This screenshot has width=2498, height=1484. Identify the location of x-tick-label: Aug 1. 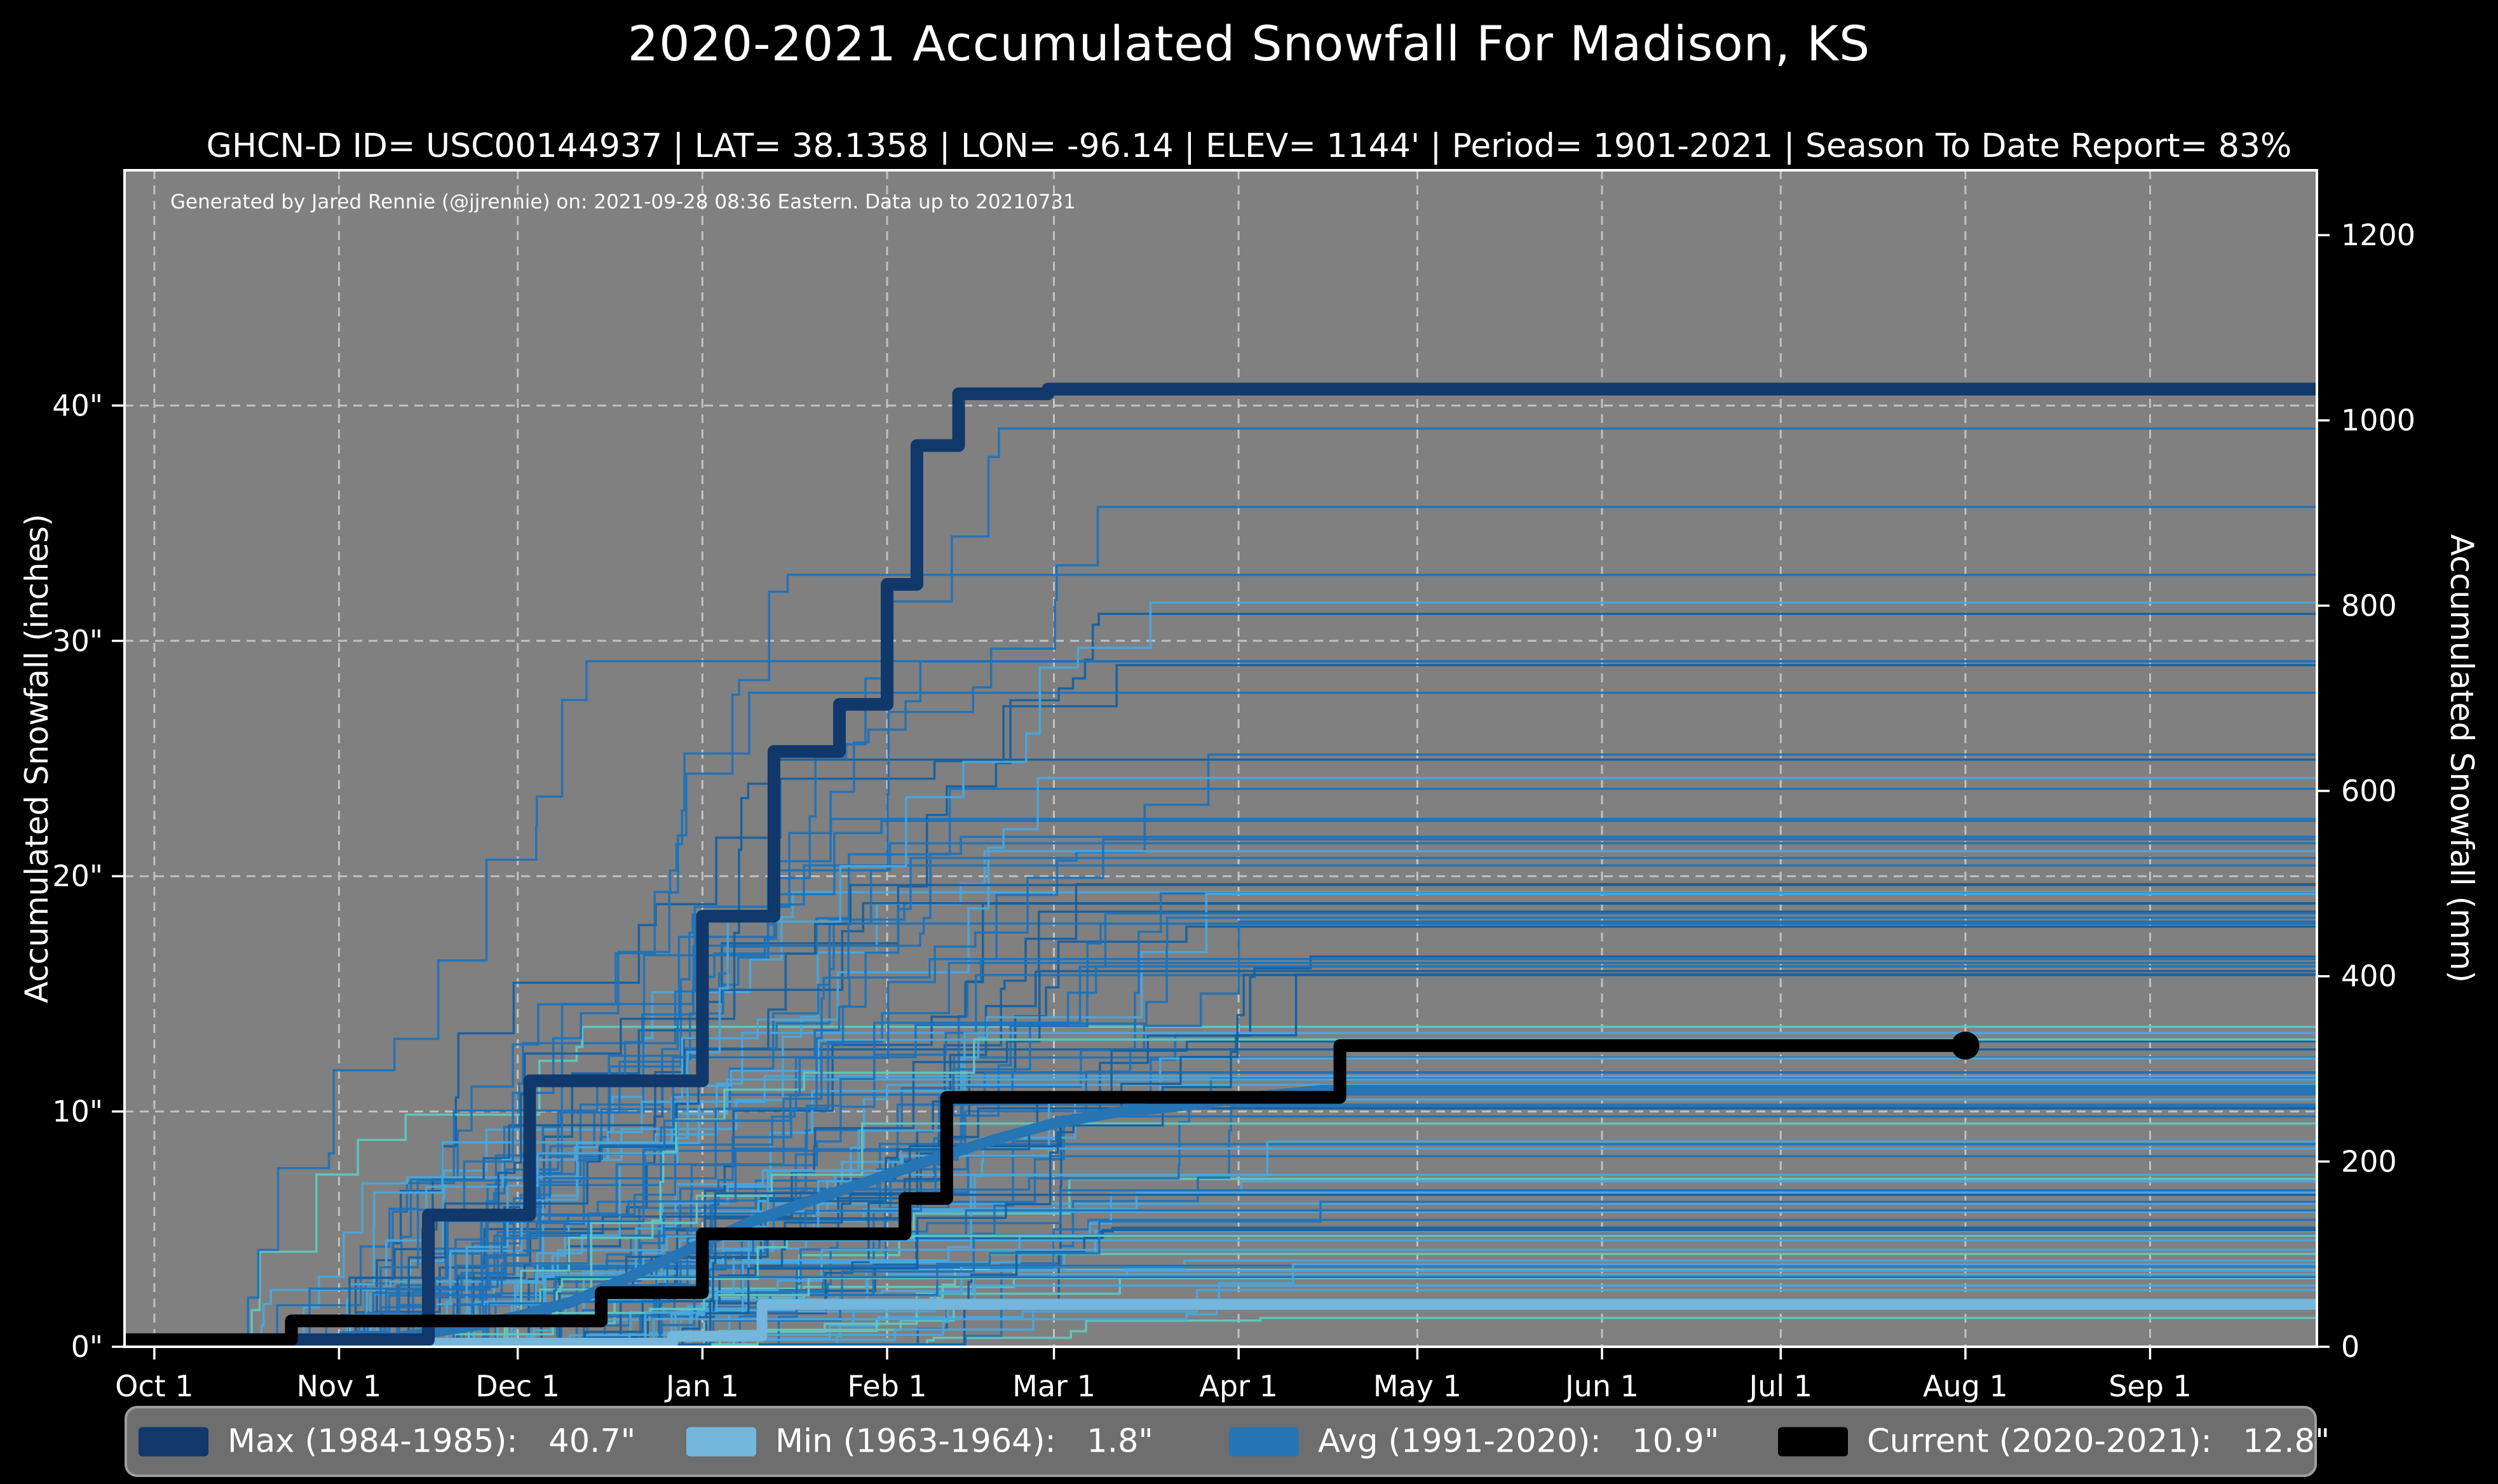
(1965, 1386).